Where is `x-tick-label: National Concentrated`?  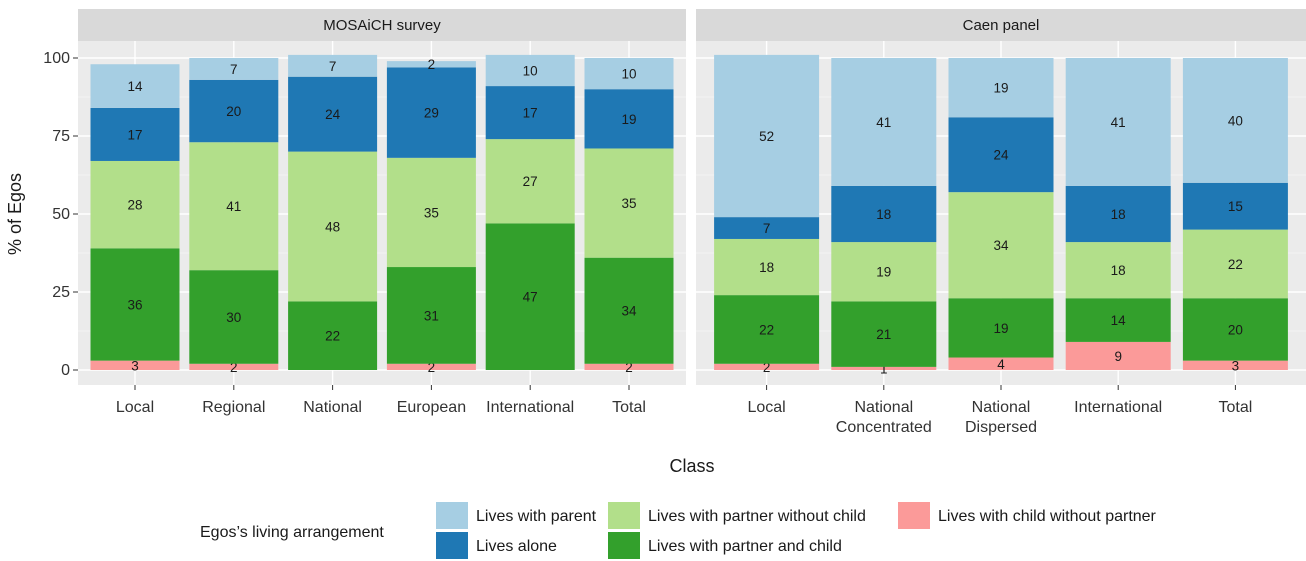 x-tick-label: National Concentrated is located at coordinates (884, 417).